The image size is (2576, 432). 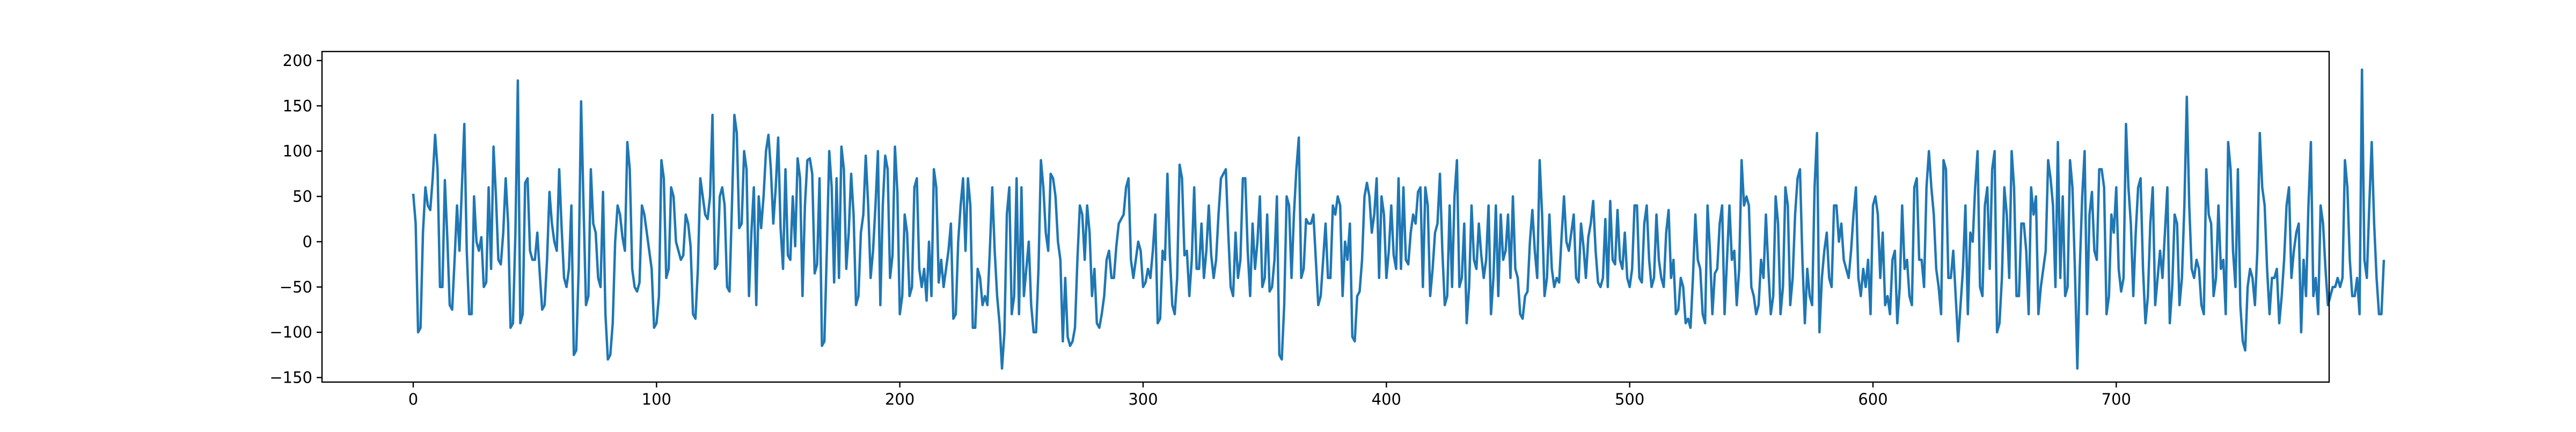 What do you see at coordinates (290, 378) in the screenshot?
I see `y-tick-label: −150` at bounding box center [290, 378].